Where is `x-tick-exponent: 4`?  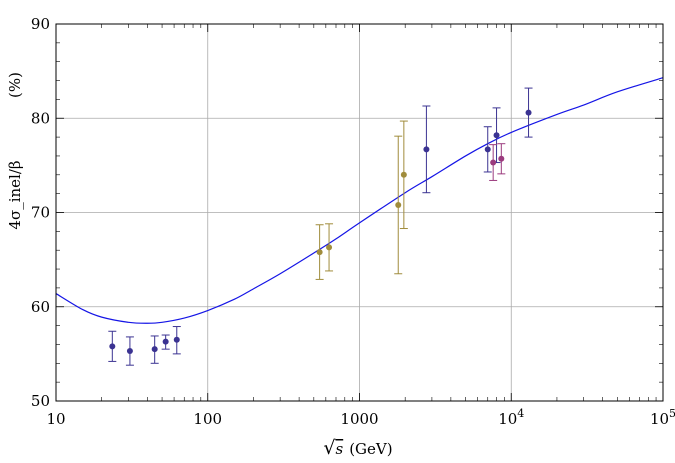
x-tick-exponent: 4 is located at coordinates (520, 413).